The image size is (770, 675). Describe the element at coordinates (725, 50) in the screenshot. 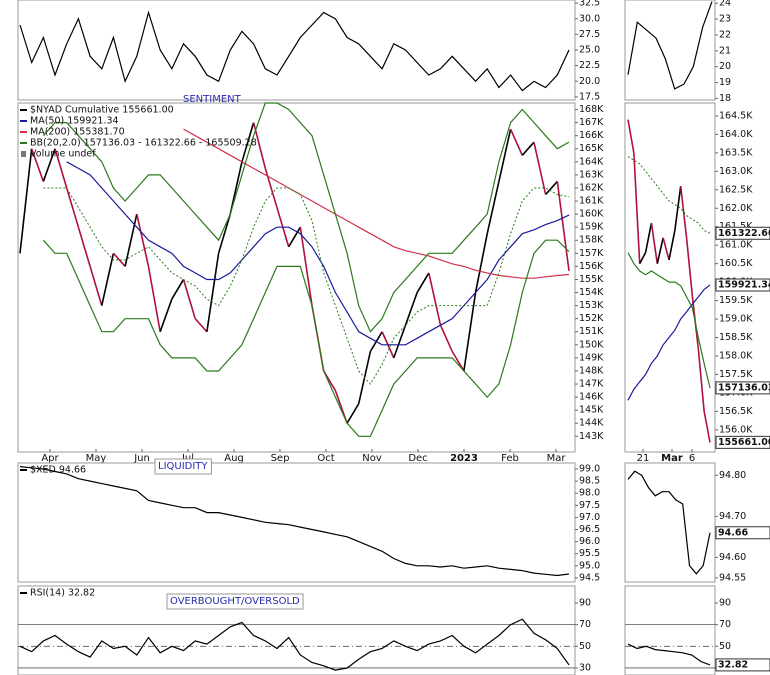

I see `y-tick-label: 21` at that location.